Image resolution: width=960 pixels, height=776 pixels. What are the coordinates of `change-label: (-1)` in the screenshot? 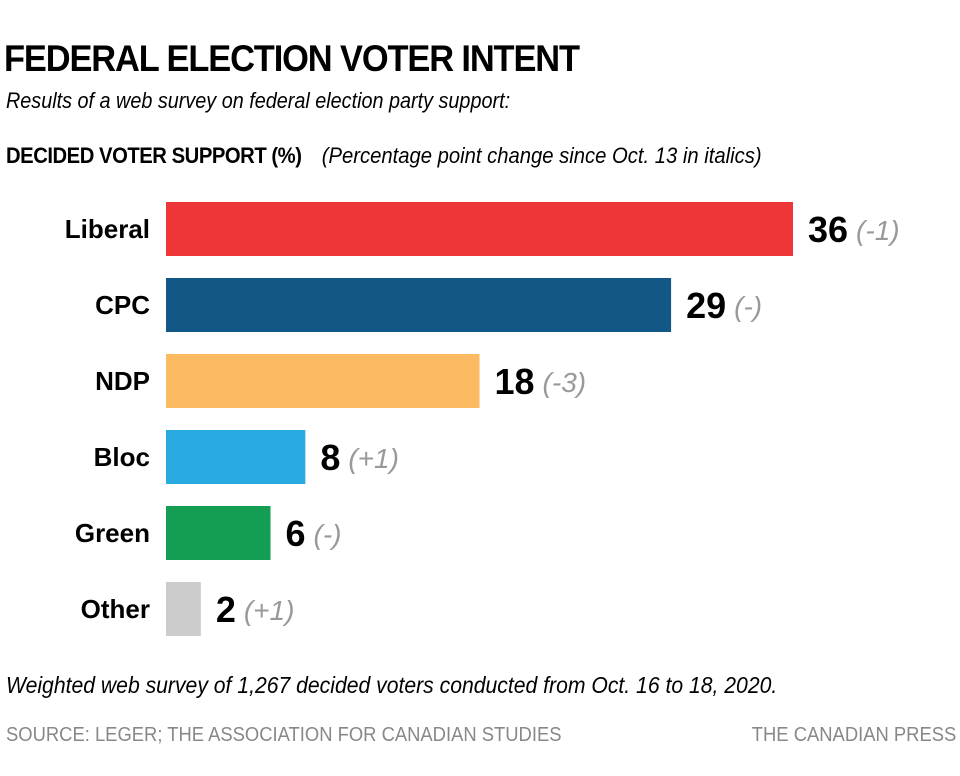 It's located at (878, 230).